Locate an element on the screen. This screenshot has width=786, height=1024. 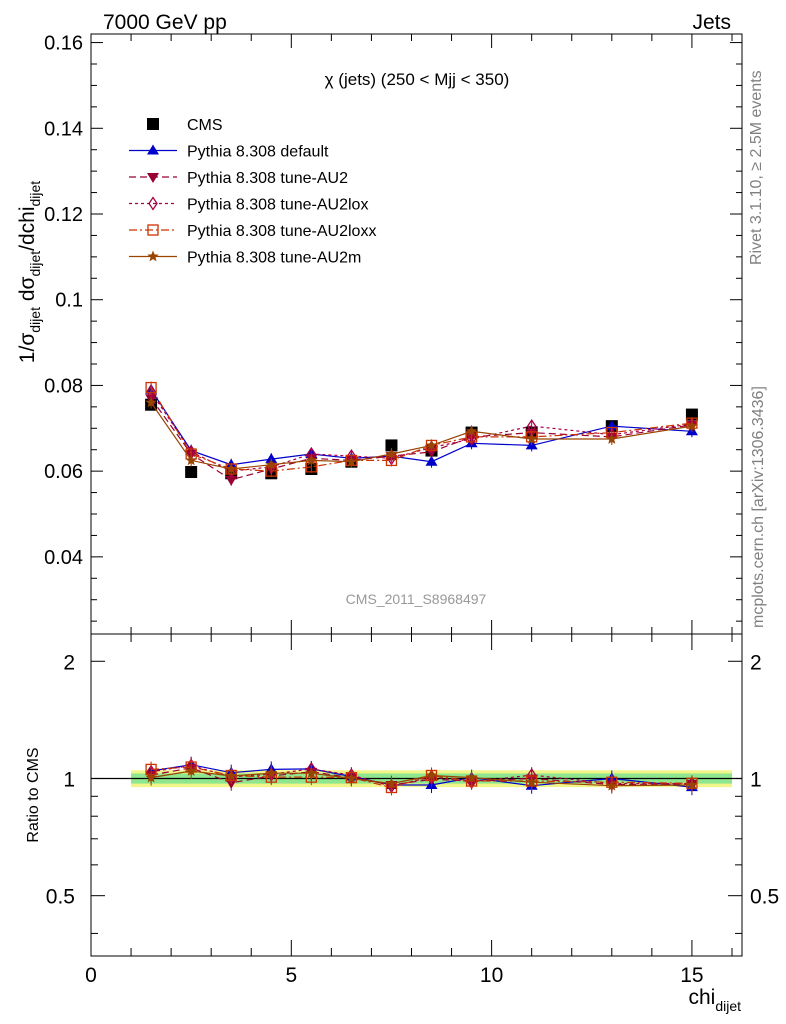
header-energy: 7000 GeV pp is located at coordinates (165, 22).